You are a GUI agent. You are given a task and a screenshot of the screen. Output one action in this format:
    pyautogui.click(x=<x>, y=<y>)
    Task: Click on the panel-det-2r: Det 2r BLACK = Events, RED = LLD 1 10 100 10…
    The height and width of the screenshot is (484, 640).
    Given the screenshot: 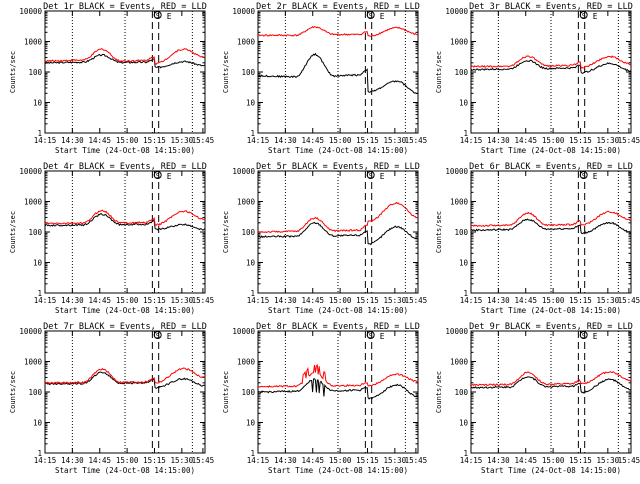 What is the action you would take?
    pyautogui.click(x=324, y=78)
    